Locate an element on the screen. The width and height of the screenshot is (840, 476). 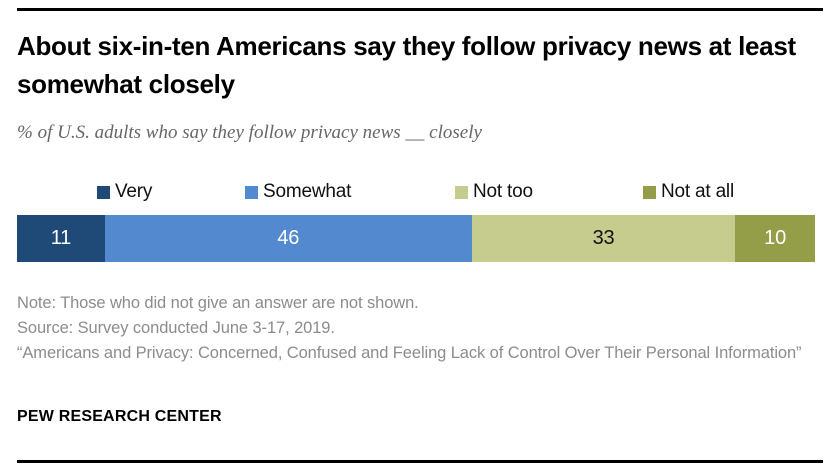
bar-segment-not-at-all: 10 is located at coordinates (775, 238).